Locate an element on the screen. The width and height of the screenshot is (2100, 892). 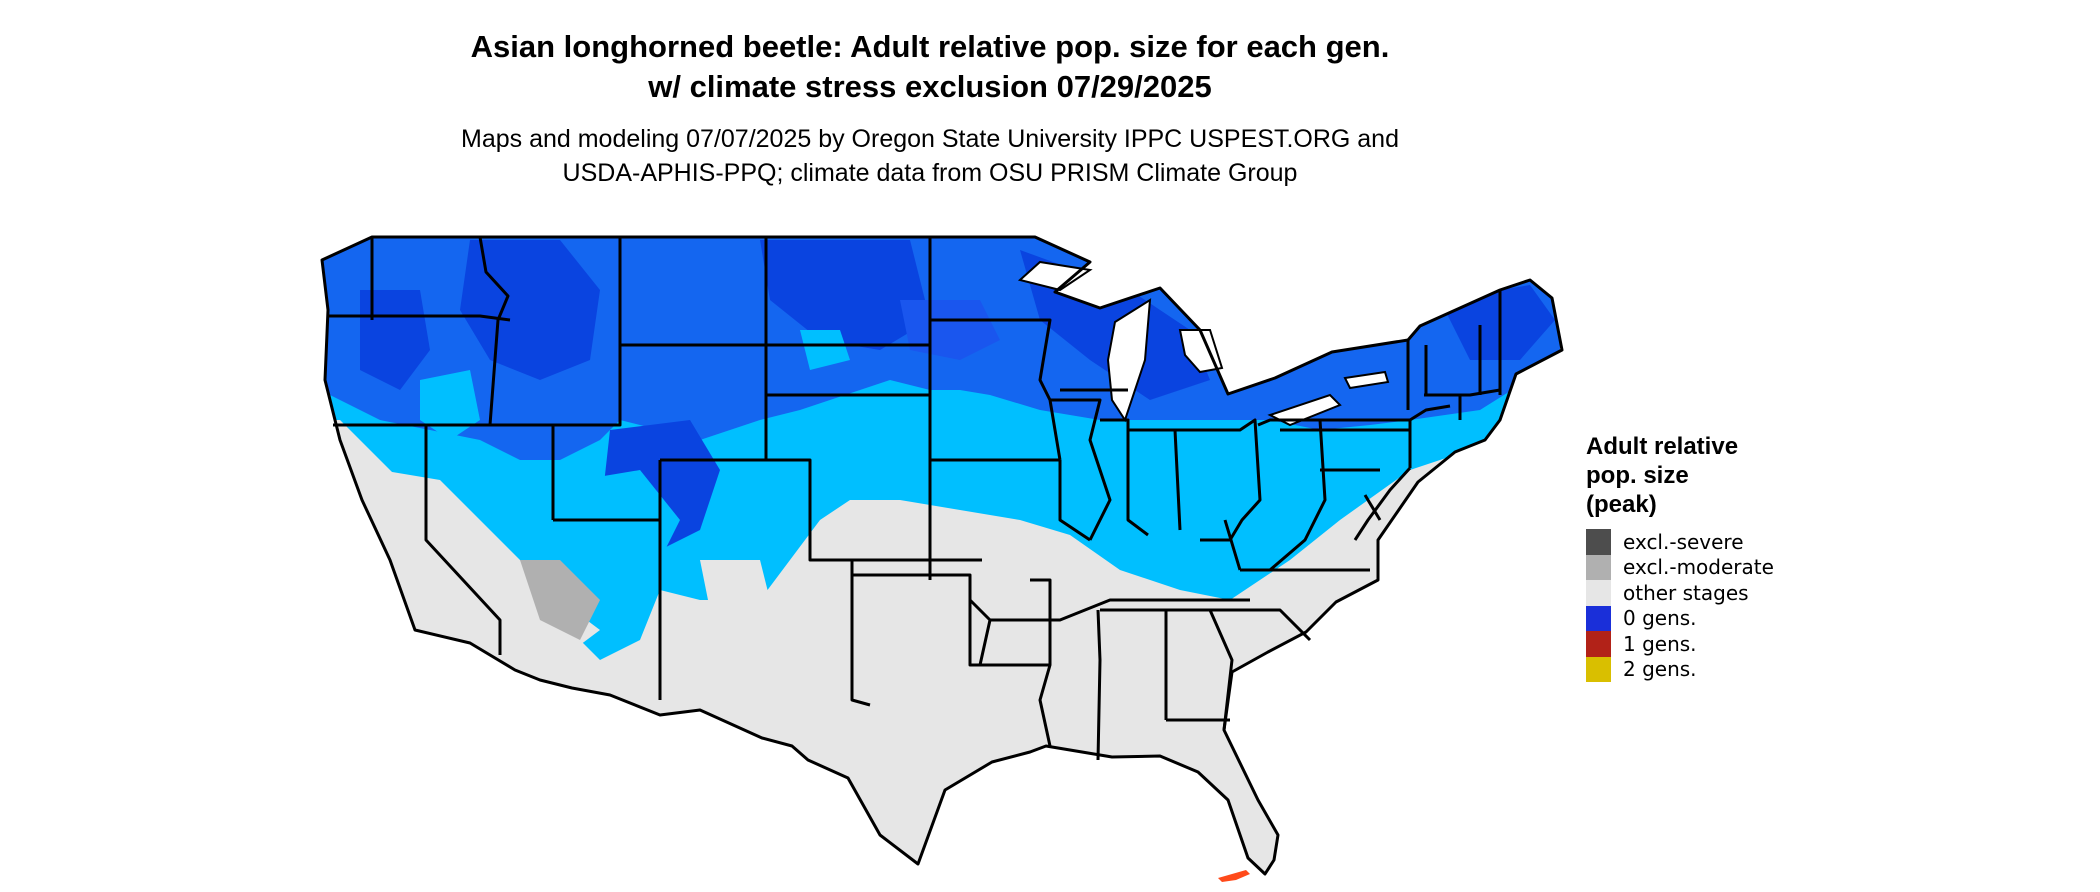
legend-item-excl-moderate: excl.-moderate is located at coordinates (1736, 567).